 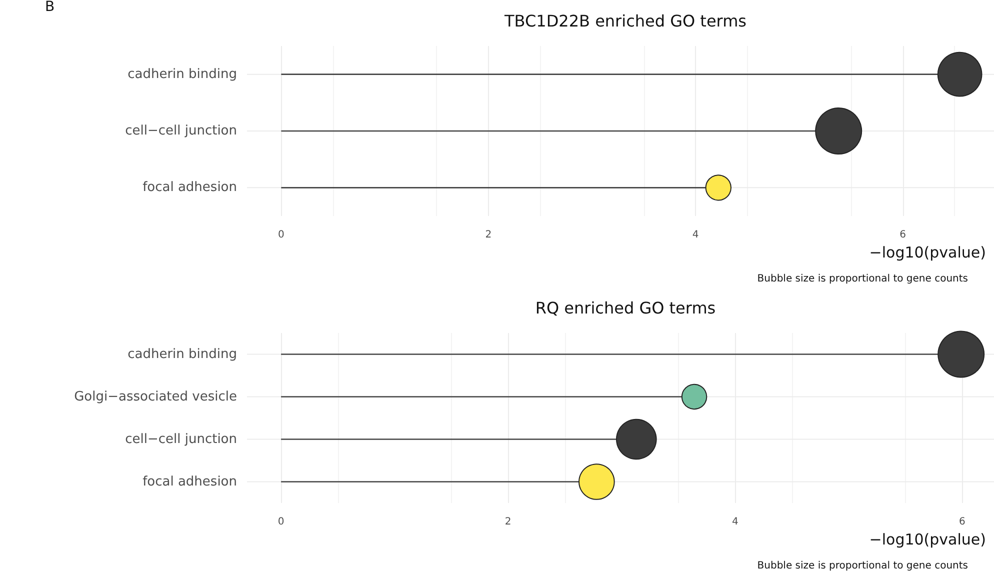 I want to click on chart-title: RQ enriched GO terms, so click(x=625, y=308).